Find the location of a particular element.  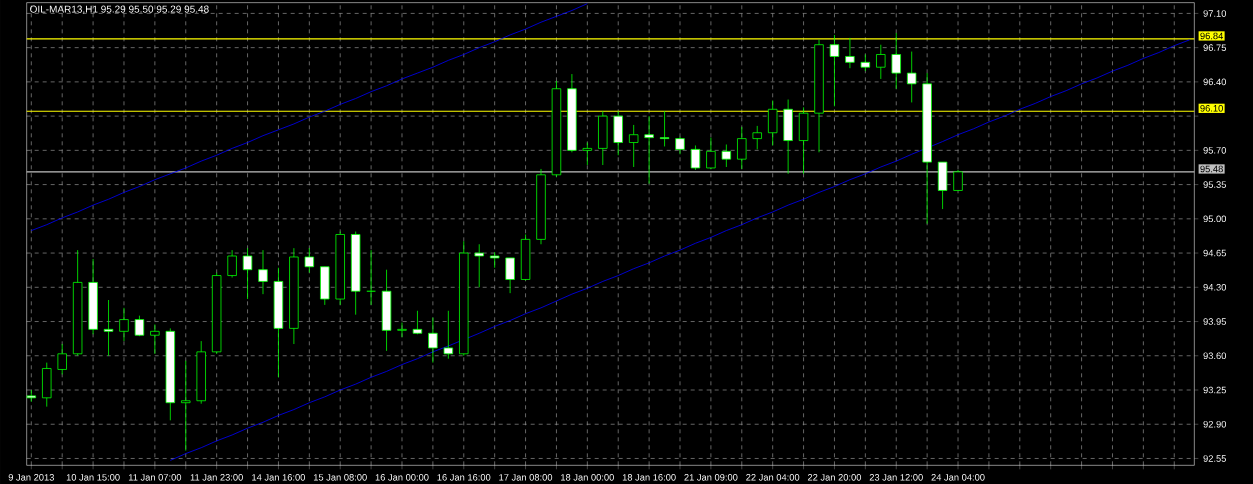

x-tick-label: 11 Jan 07:00 is located at coordinates (155, 477).